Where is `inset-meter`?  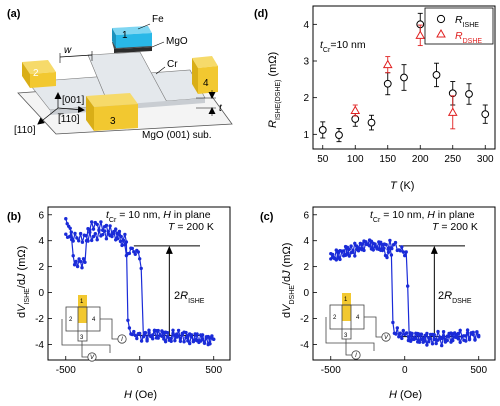
inset-meter is located at coordinates (356, 355).